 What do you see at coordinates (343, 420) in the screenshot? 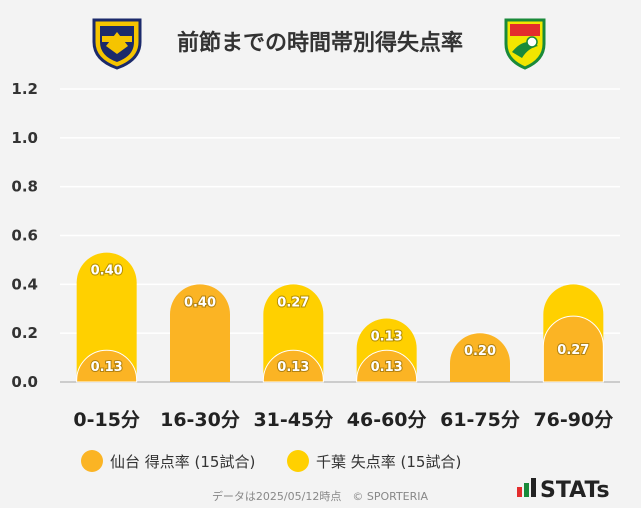
I see `x-axis: 0-15分 16-30分 31-45分 46-60分 61-75分 76-90分` at bounding box center [343, 420].